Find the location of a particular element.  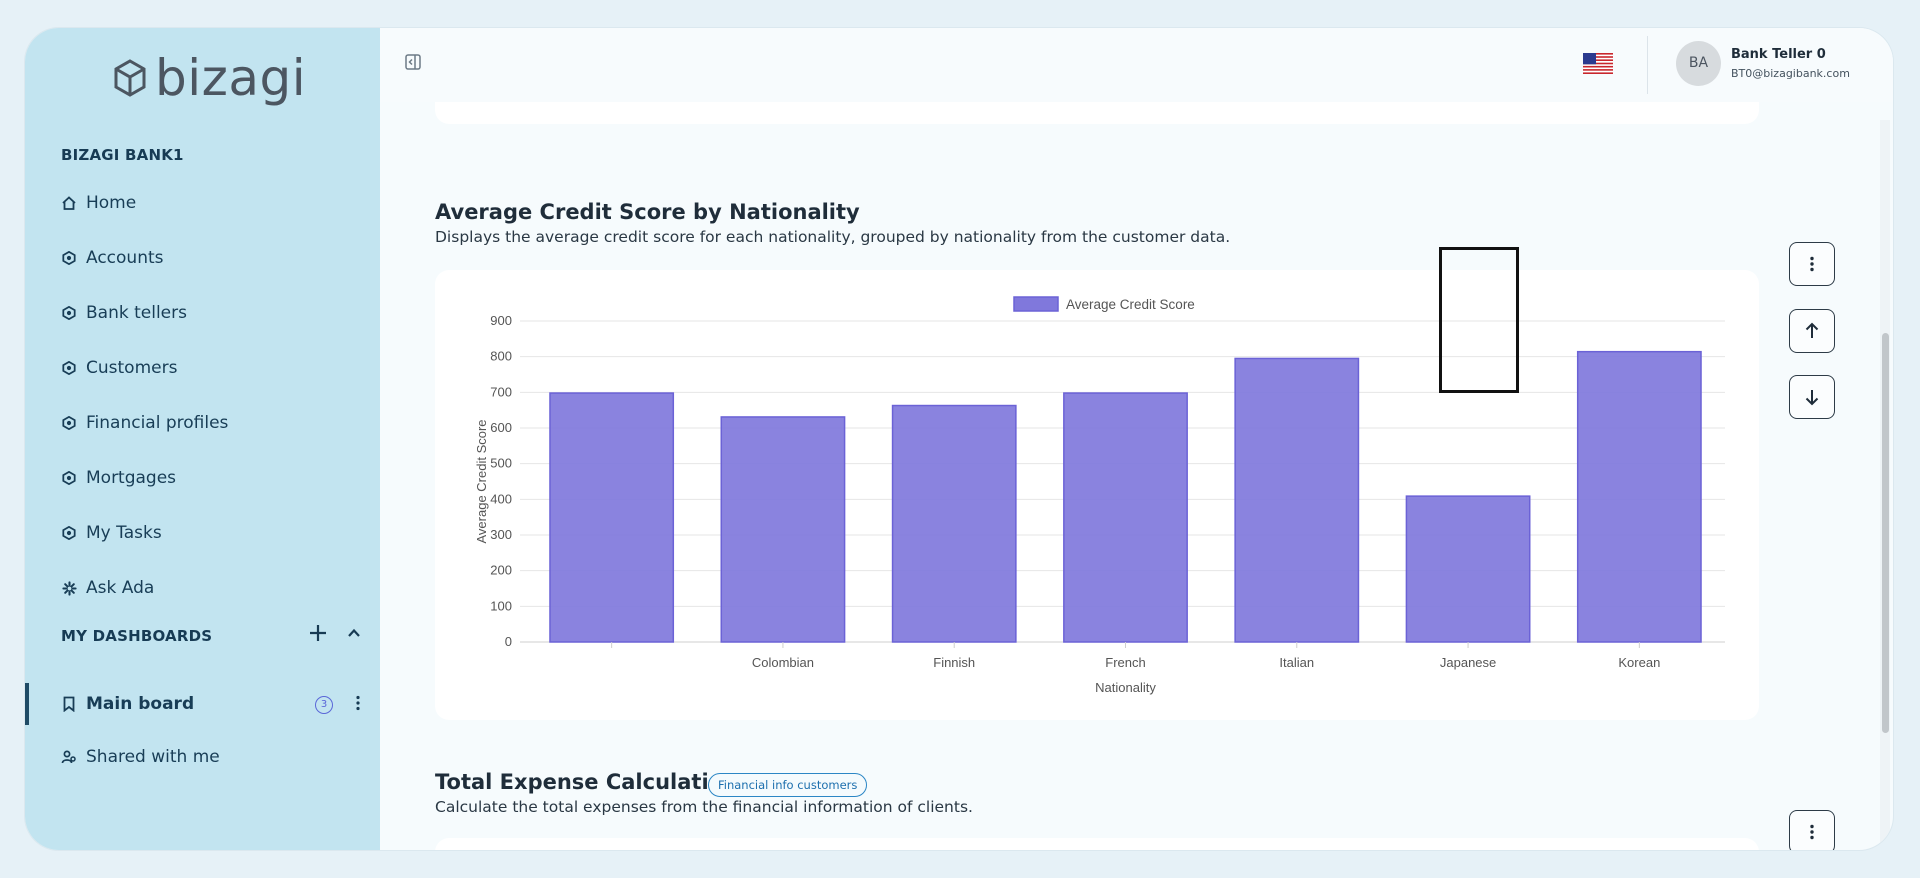

x-tick-label: Colombian is located at coordinates (783, 662).